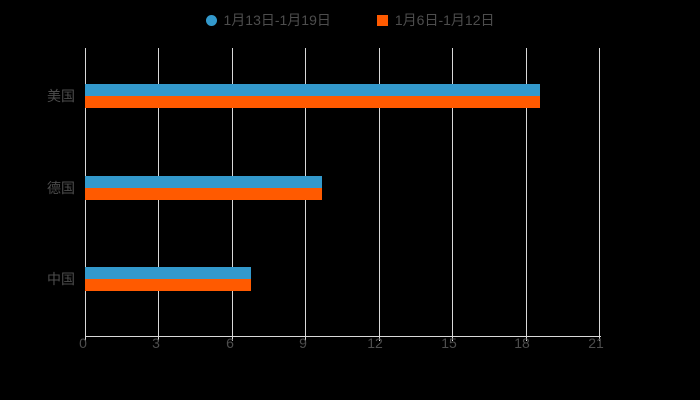 Image resolution: width=700 pixels, height=400 pixels. I want to click on x-tick-label-0: 0, so click(83, 343).